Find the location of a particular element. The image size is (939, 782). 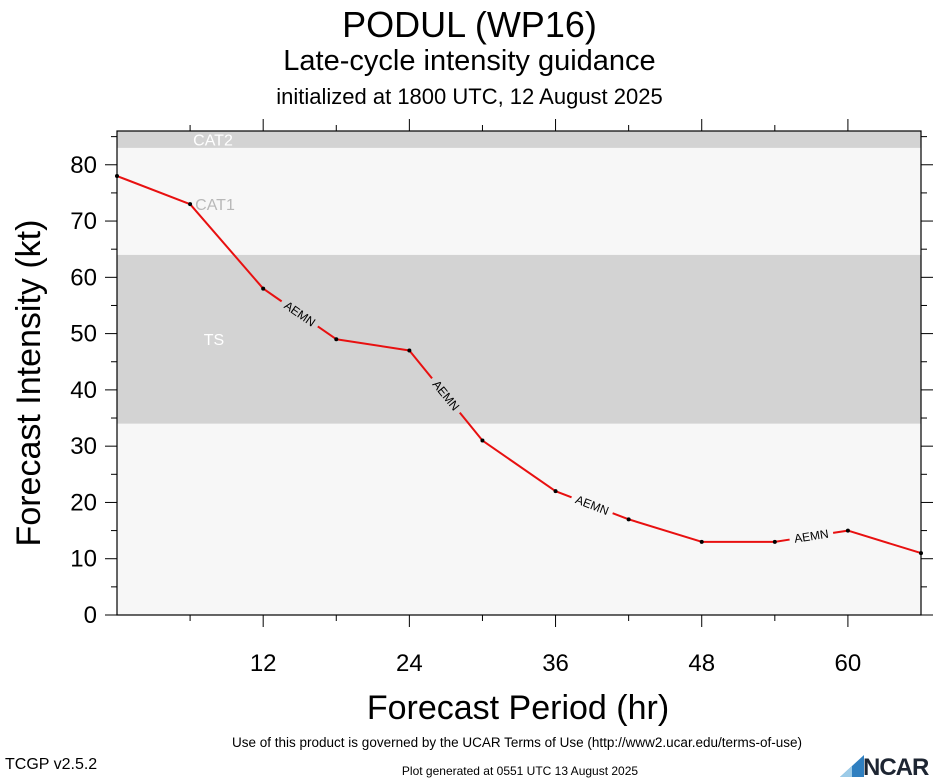

x-tick-label: 48 is located at coordinates (701, 663).